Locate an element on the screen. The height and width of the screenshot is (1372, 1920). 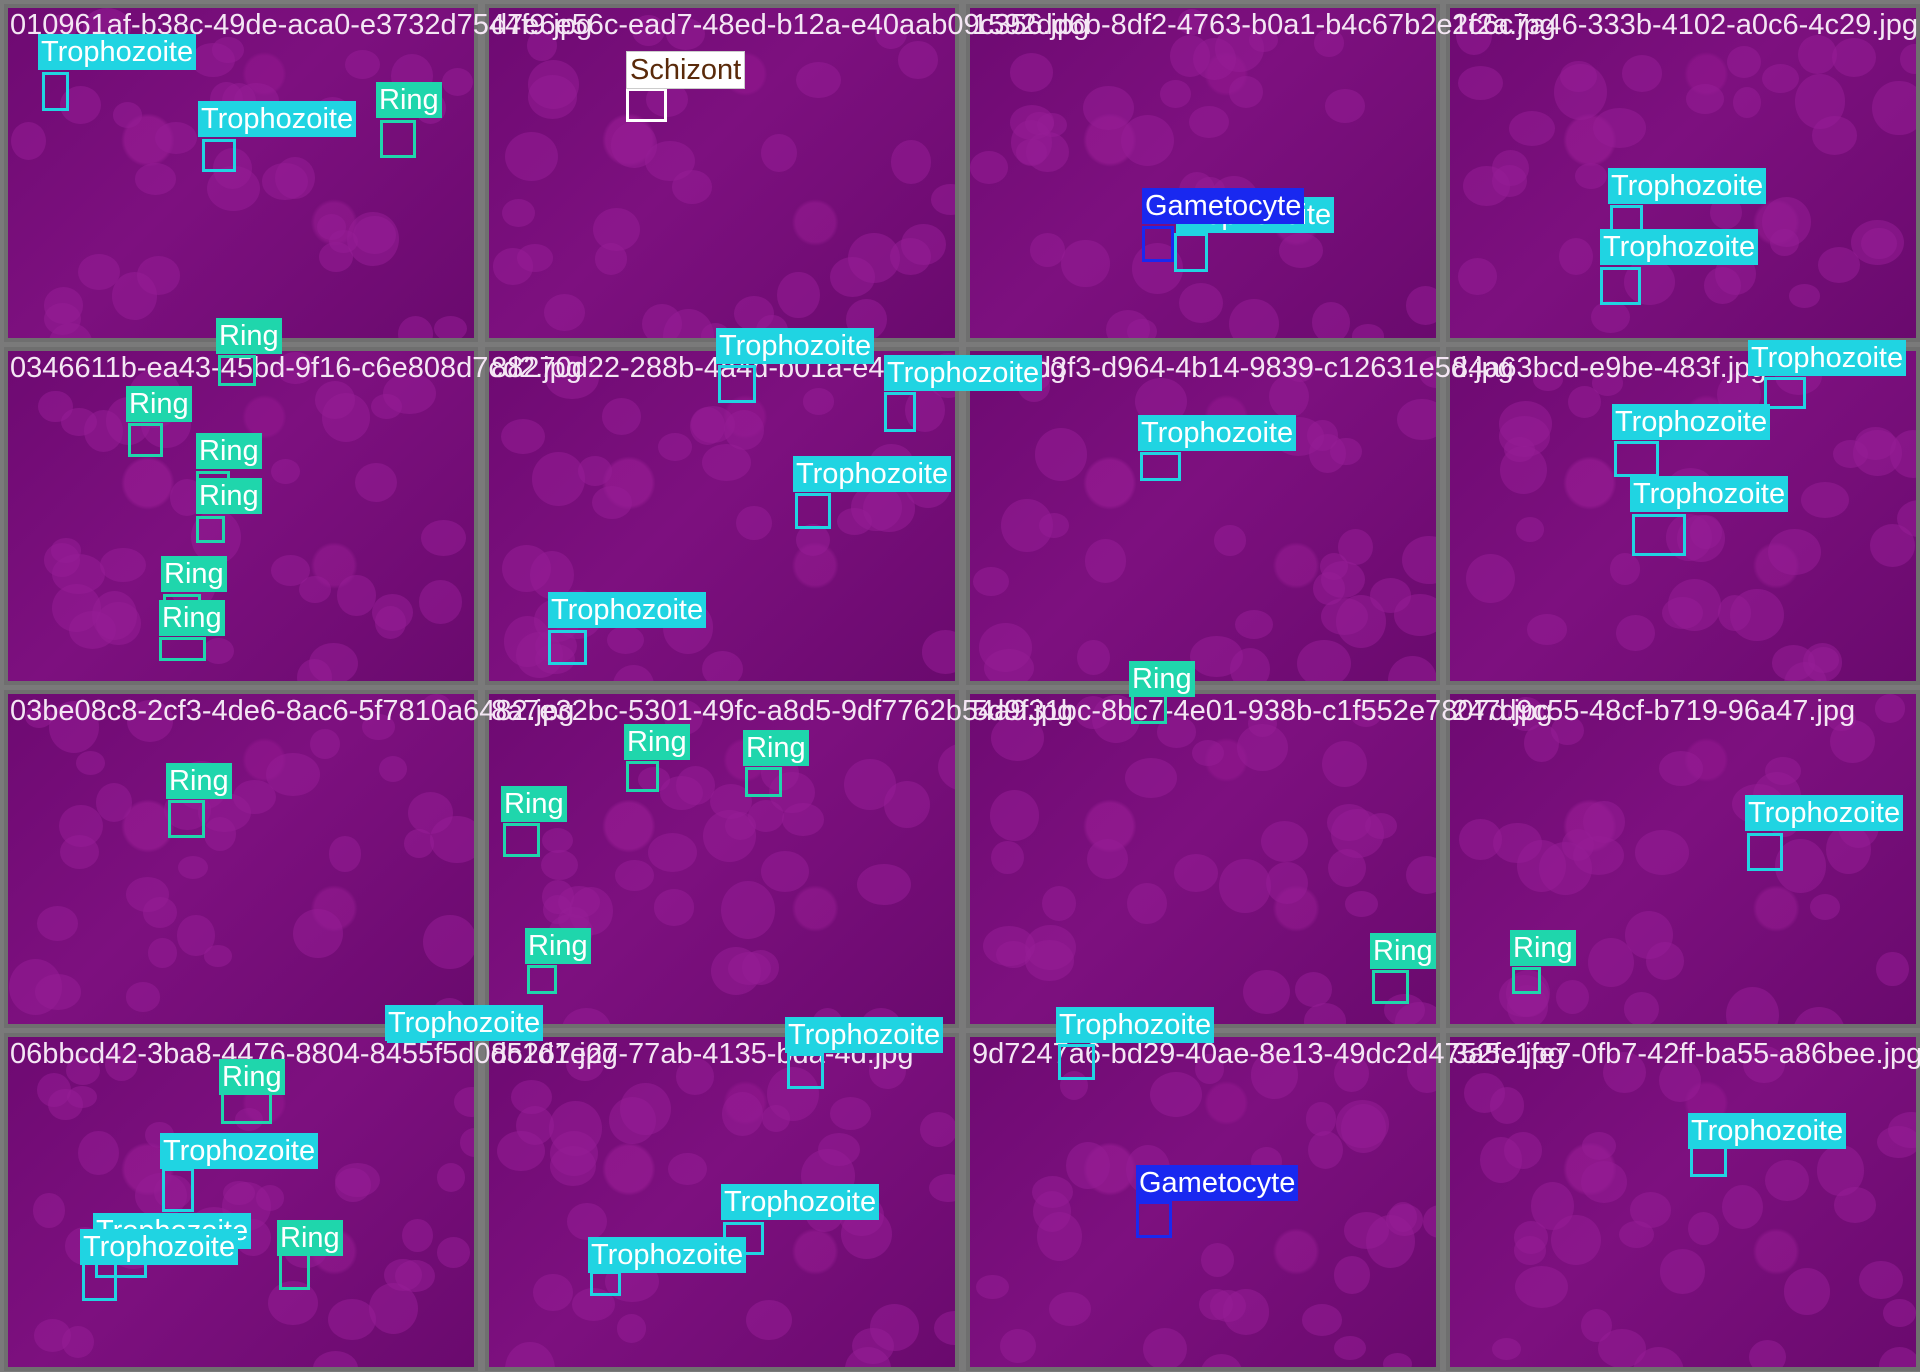
image-tile: 247d9c55-48cf-b719-96a47.jpg is located at coordinates (1683, 859).